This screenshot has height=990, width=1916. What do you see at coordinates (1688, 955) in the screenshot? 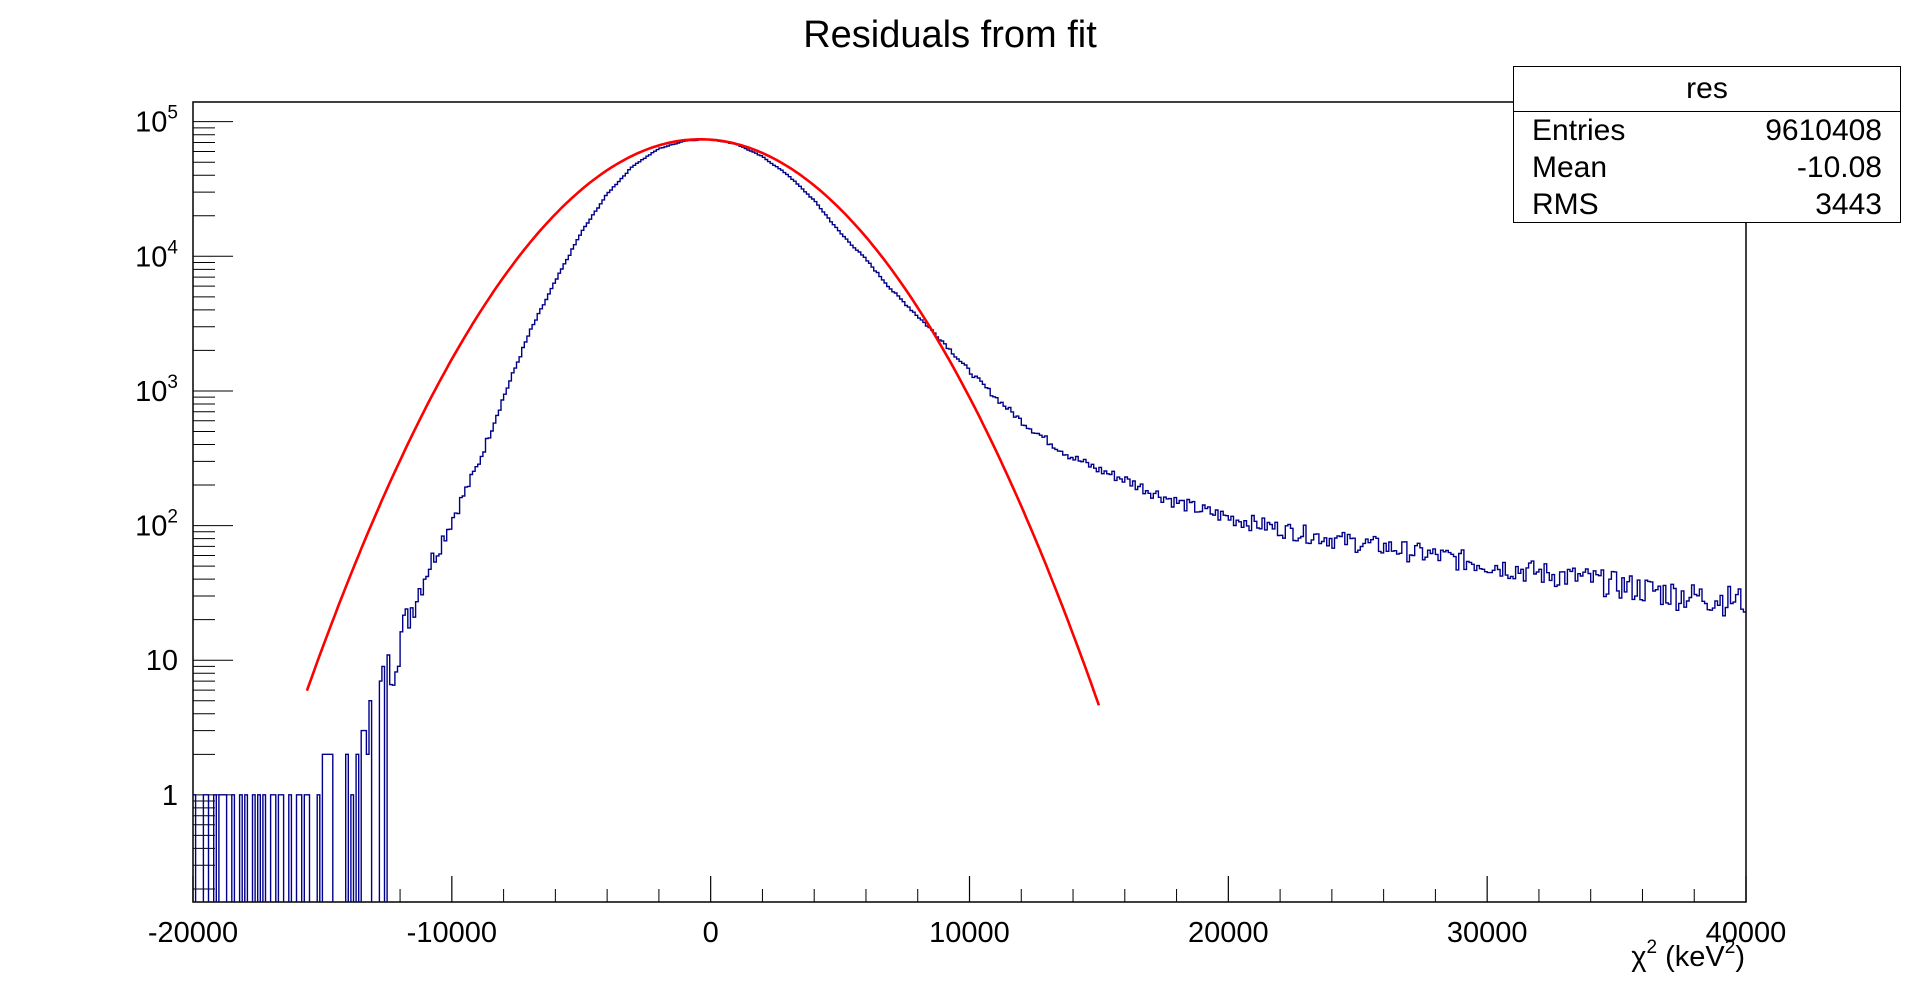
I see `x-axis-label: χ2 (keV2)` at bounding box center [1688, 955].